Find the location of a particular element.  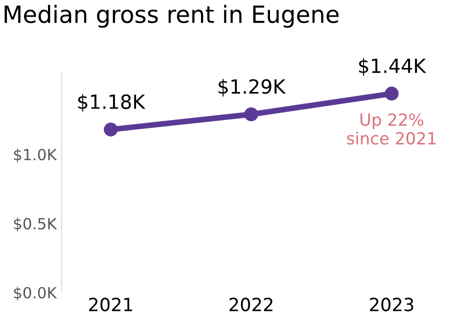

chart-title: Median gross rent in Eugene is located at coordinates (171, 16).